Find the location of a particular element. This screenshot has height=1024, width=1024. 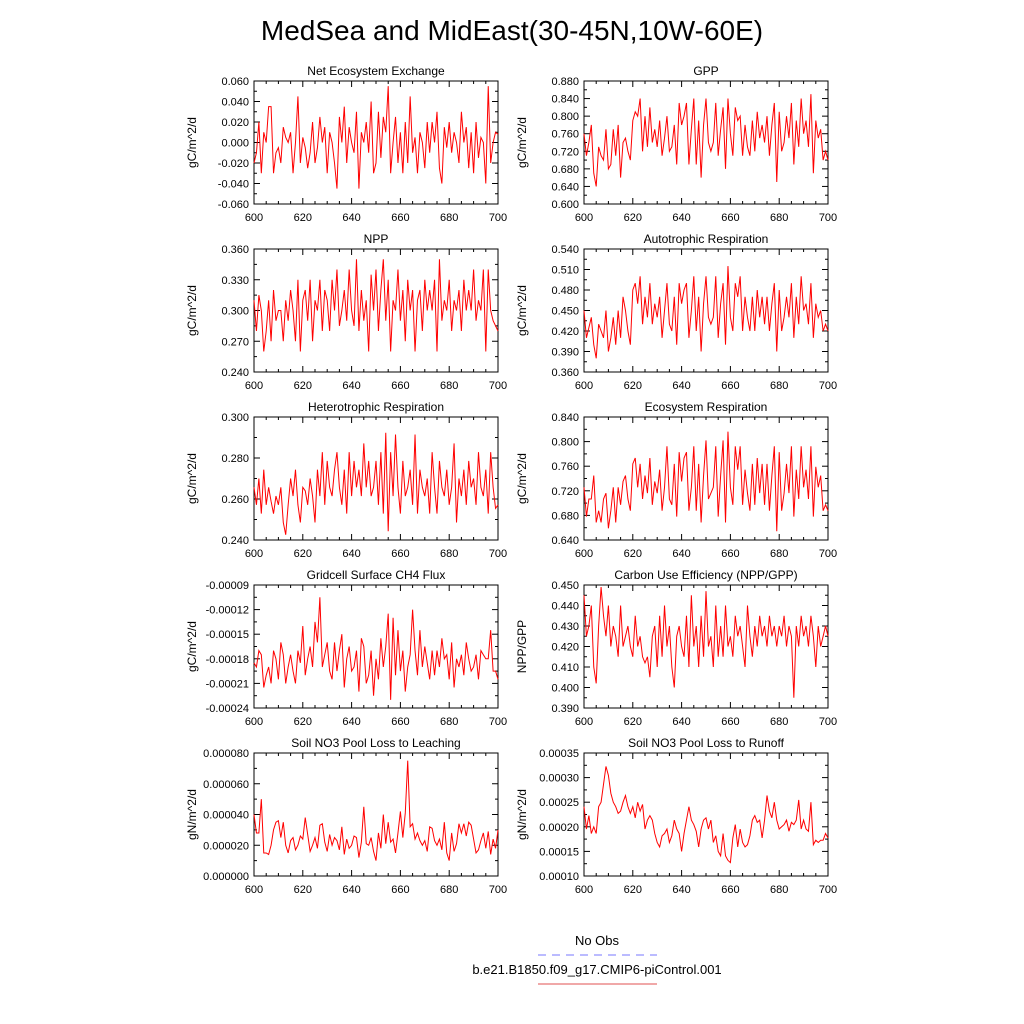

y-tick-label: -0.060 is located at coordinates (233, 205).